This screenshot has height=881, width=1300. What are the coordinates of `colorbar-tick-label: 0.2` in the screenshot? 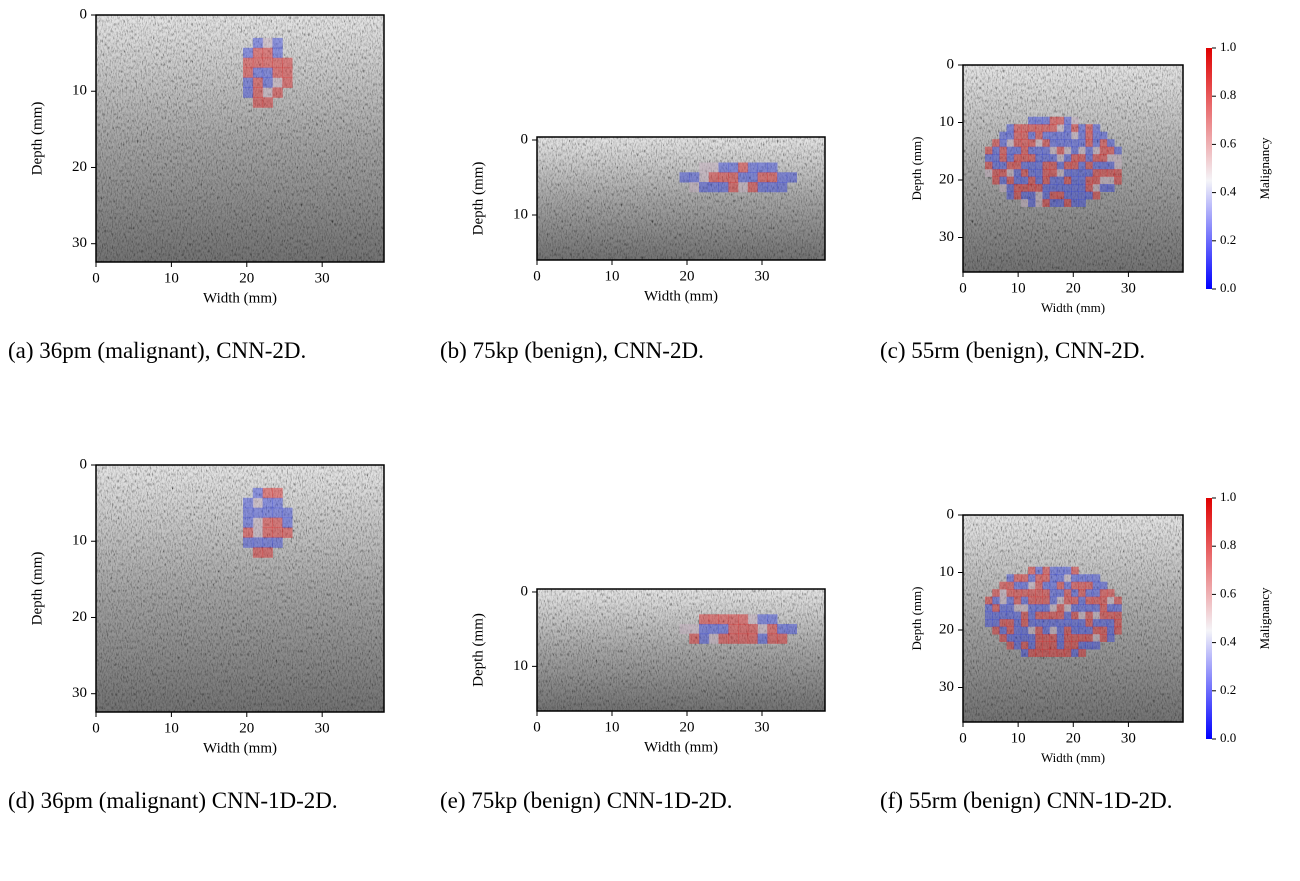 It's located at (1228, 689).